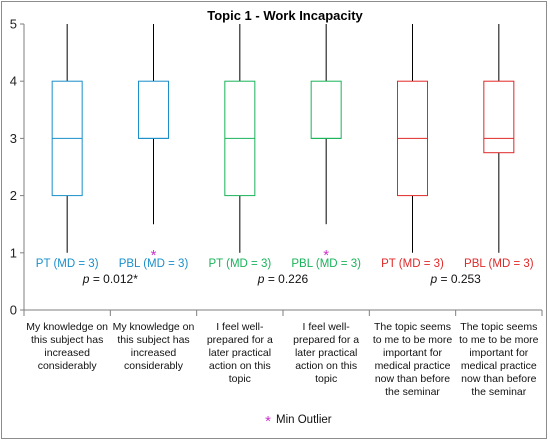  Describe the element at coordinates (13, 252) in the screenshot. I see `y-tick-label: 1` at that location.